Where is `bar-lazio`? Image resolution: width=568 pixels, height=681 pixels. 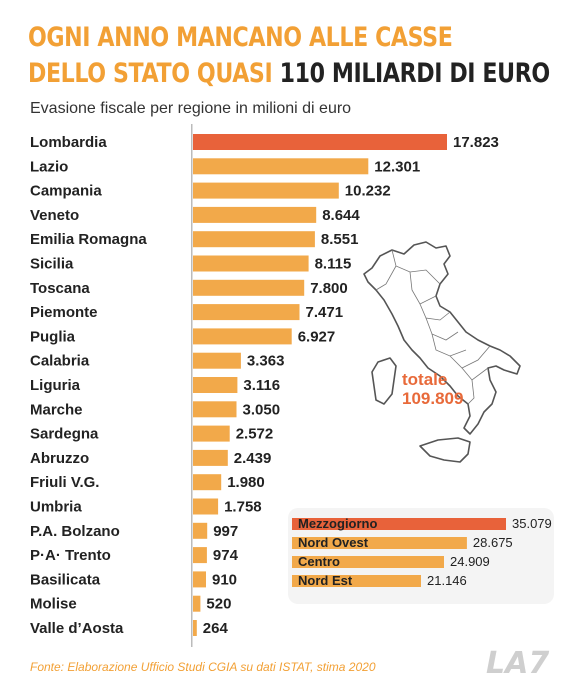 bar-lazio is located at coordinates (281, 166).